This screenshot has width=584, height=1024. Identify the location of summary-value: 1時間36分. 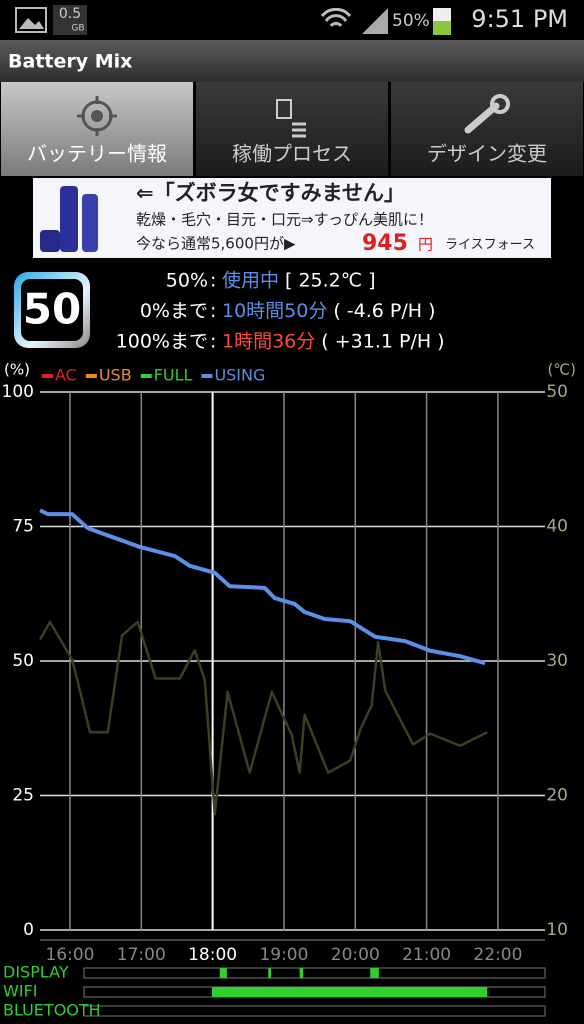
(268, 342).